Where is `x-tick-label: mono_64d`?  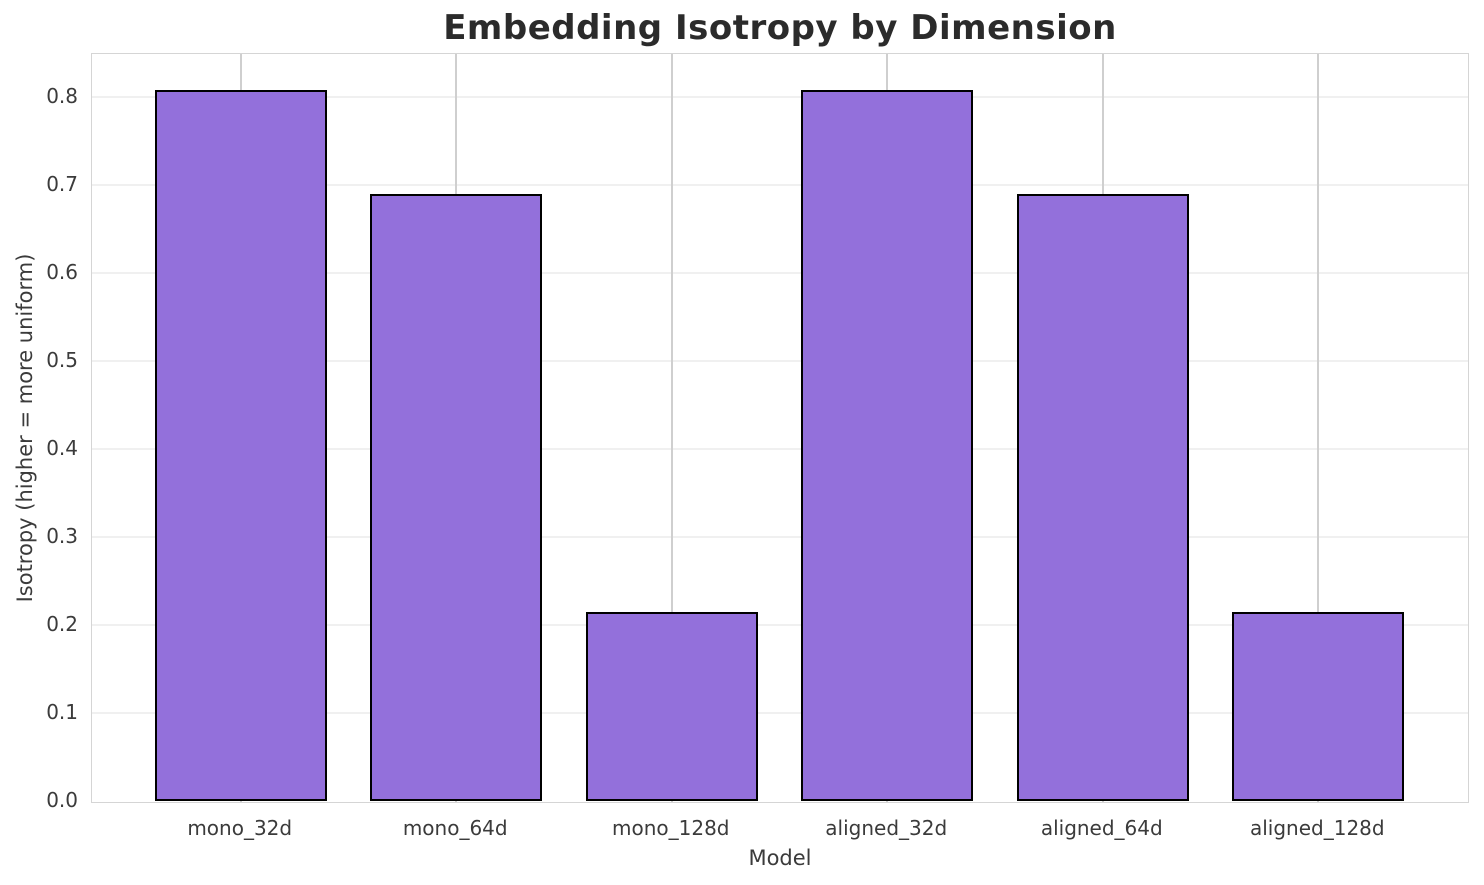
x-tick-label: mono_64d is located at coordinates (455, 828).